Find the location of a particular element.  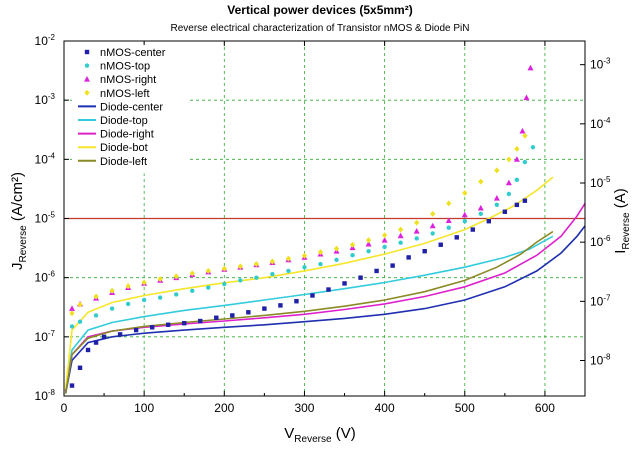

legend-entry: Diode-center is located at coordinates (120, 107).